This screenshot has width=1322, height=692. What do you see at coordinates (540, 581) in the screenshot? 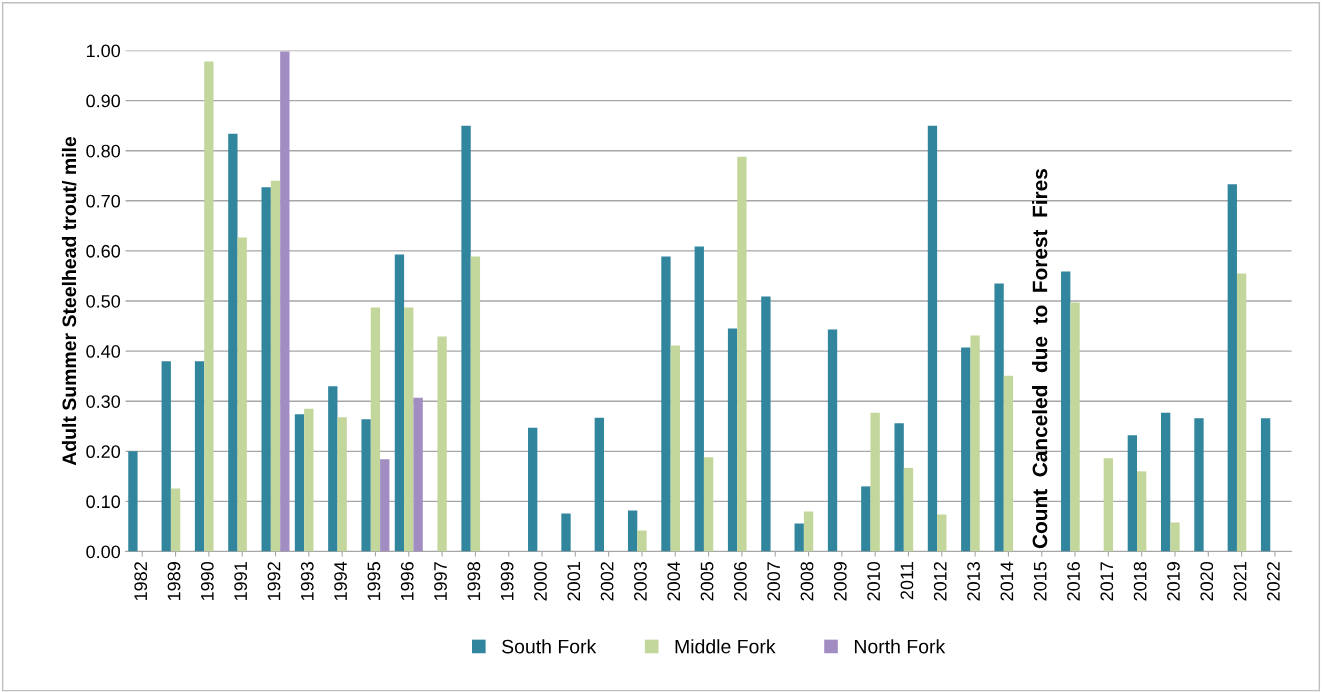
I see `x-tick-label: 2000` at bounding box center [540, 581].